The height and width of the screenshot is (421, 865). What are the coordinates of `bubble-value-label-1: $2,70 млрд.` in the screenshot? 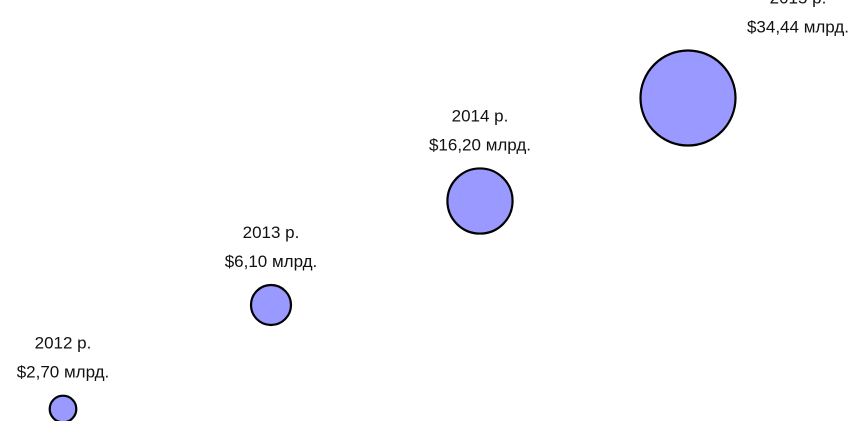 It's located at (63, 372).